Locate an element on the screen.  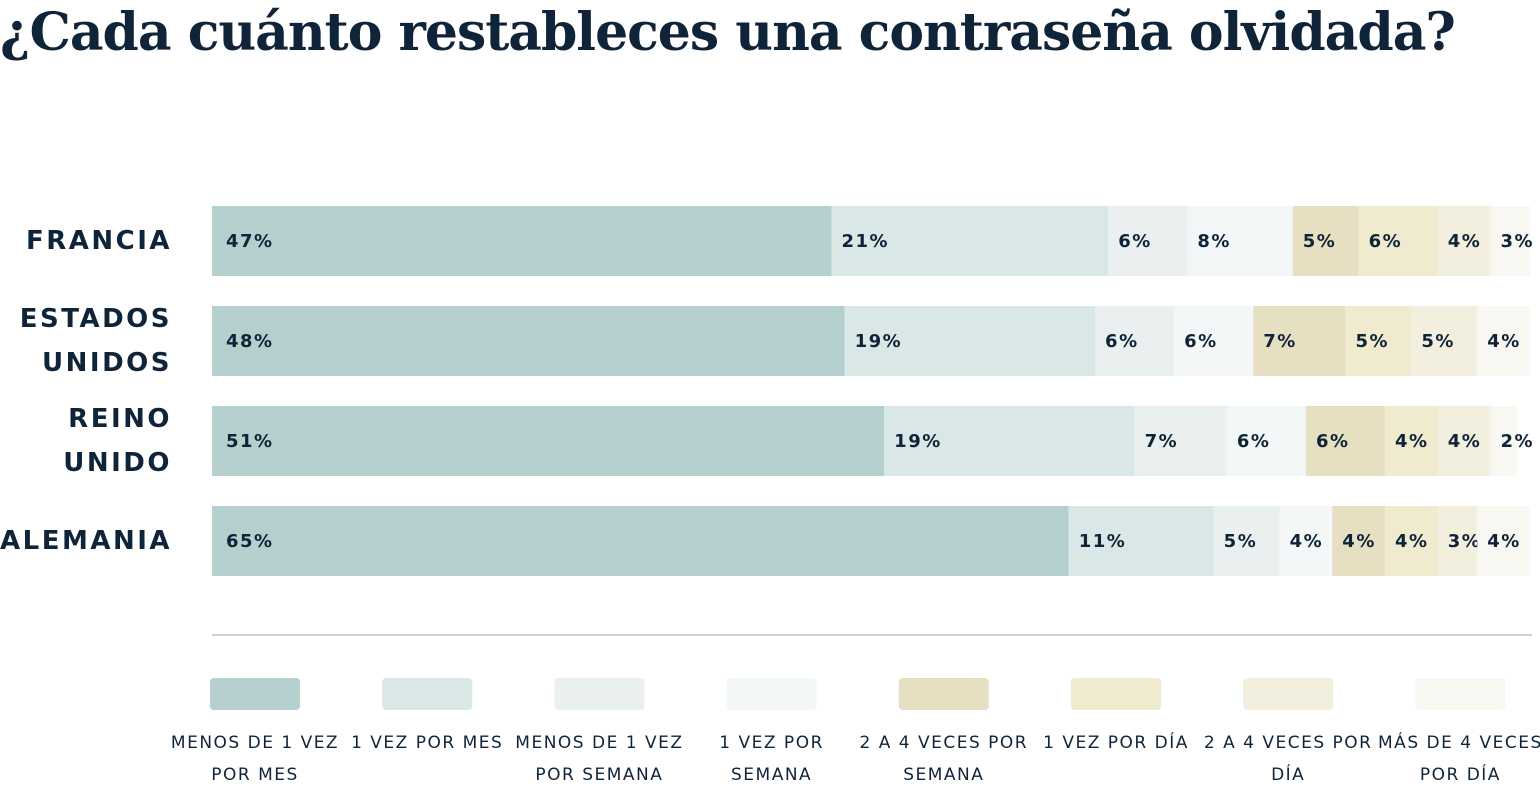
data-label: 48% is located at coordinates (250, 341).